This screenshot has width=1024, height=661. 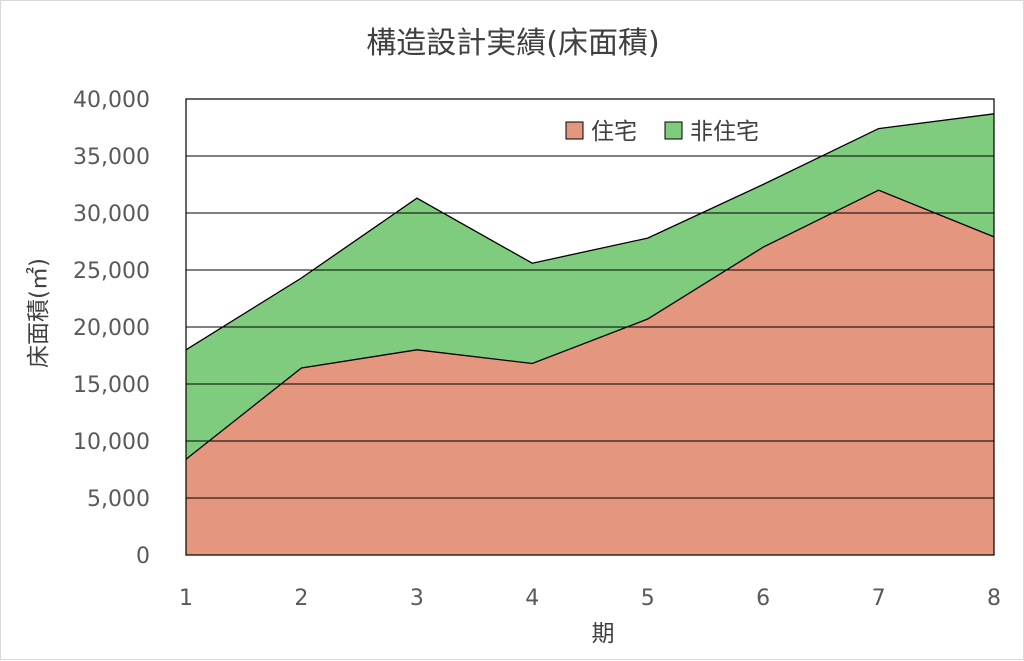 What do you see at coordinates (111, 271) in the screenshot?
I see `y-tick-label: 25,000` at bounding box center [111, 271].